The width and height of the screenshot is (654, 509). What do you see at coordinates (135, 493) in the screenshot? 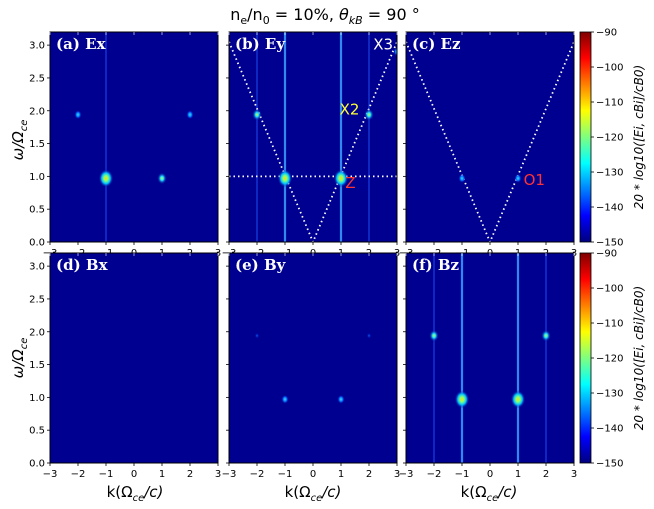
I see `x-axis-label-d: k(Ωce/c)` at bounding box center [135, 493].